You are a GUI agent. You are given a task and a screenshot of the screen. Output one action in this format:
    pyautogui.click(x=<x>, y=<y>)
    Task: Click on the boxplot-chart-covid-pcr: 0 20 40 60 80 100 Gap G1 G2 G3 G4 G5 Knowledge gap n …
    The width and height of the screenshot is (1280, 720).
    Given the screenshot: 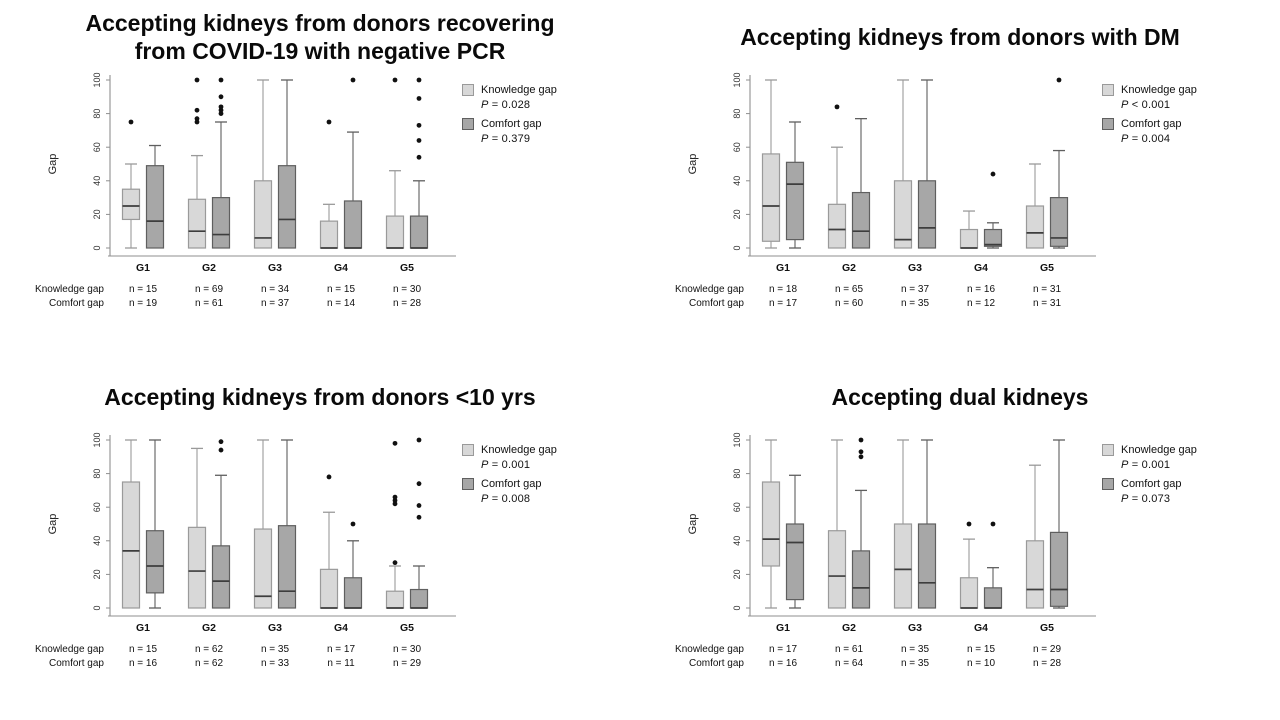 What is the action you would take?
    pyautogui.click(x=245, y=190)
    